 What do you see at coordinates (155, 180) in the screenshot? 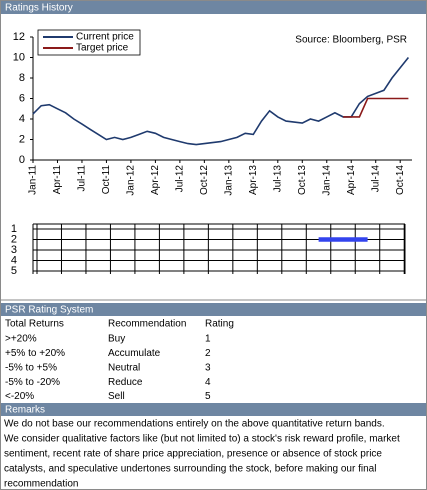
I see `x-tick-label: Apr-12` at bounding box center [155, 180].